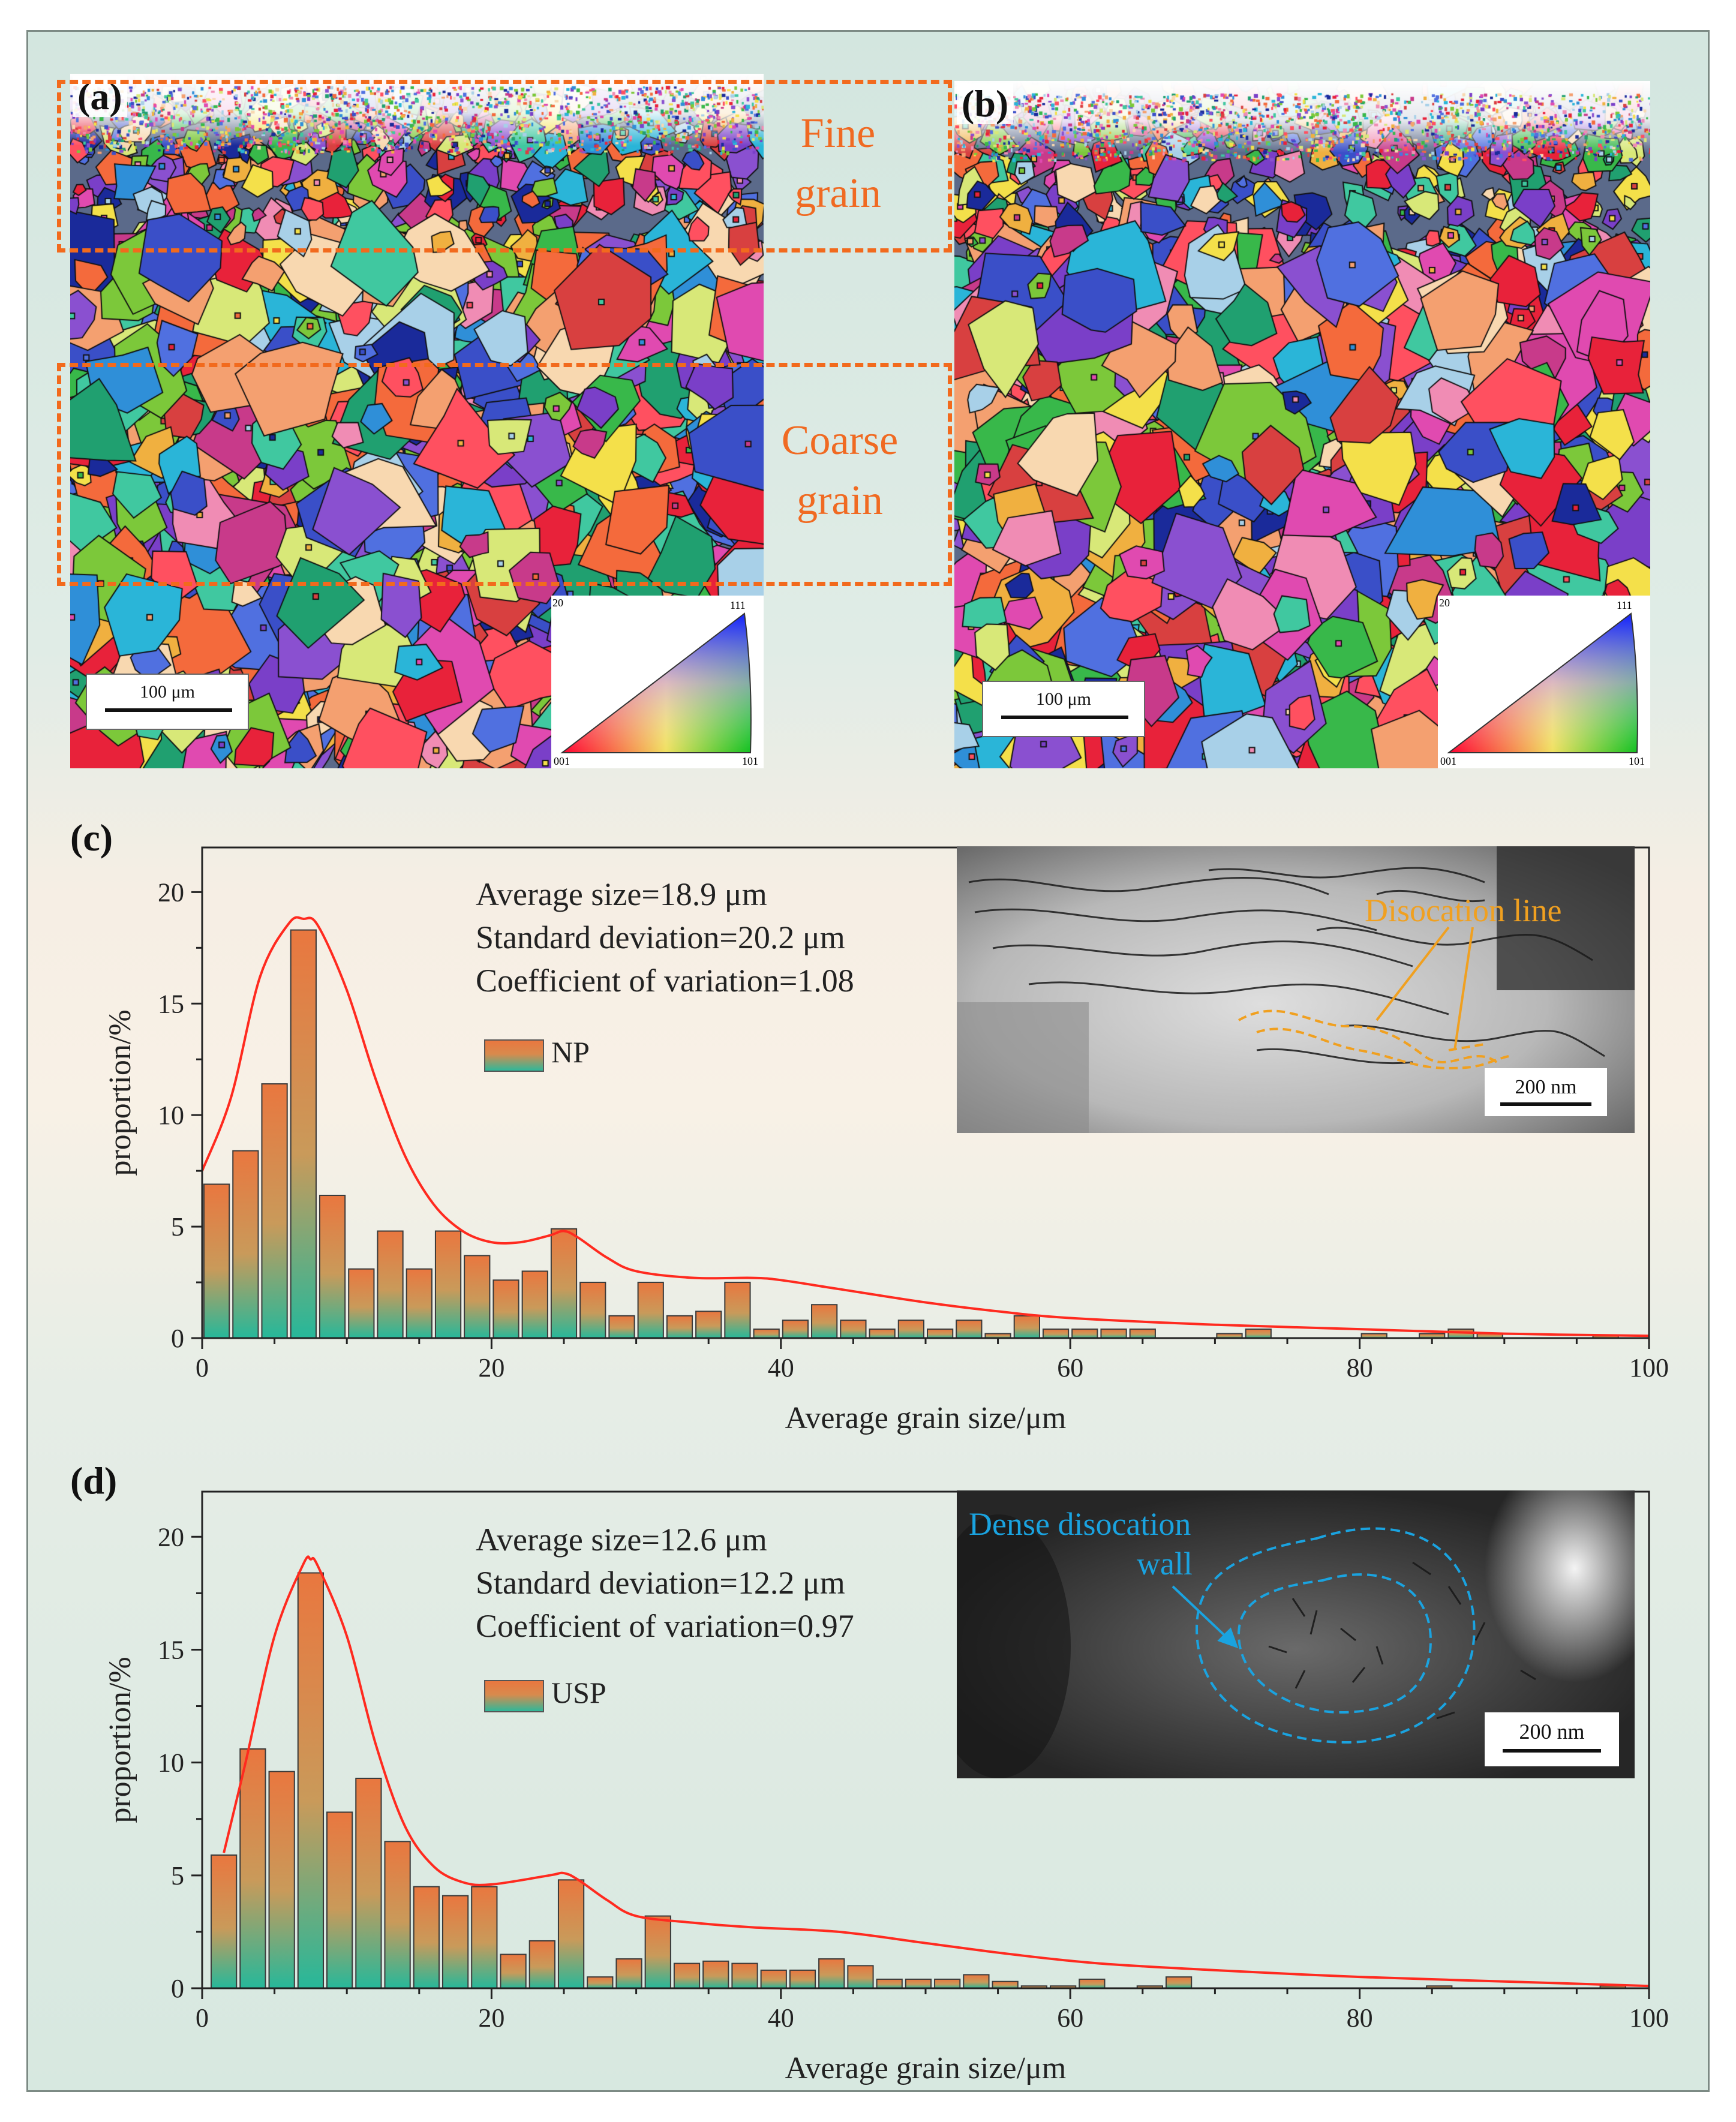 The image size is (1736, 2122). Describe the element at coordinates (1551, 1732) in the screenshot. I see `scale-bar-label-tem-d: 200 nm` at that location.